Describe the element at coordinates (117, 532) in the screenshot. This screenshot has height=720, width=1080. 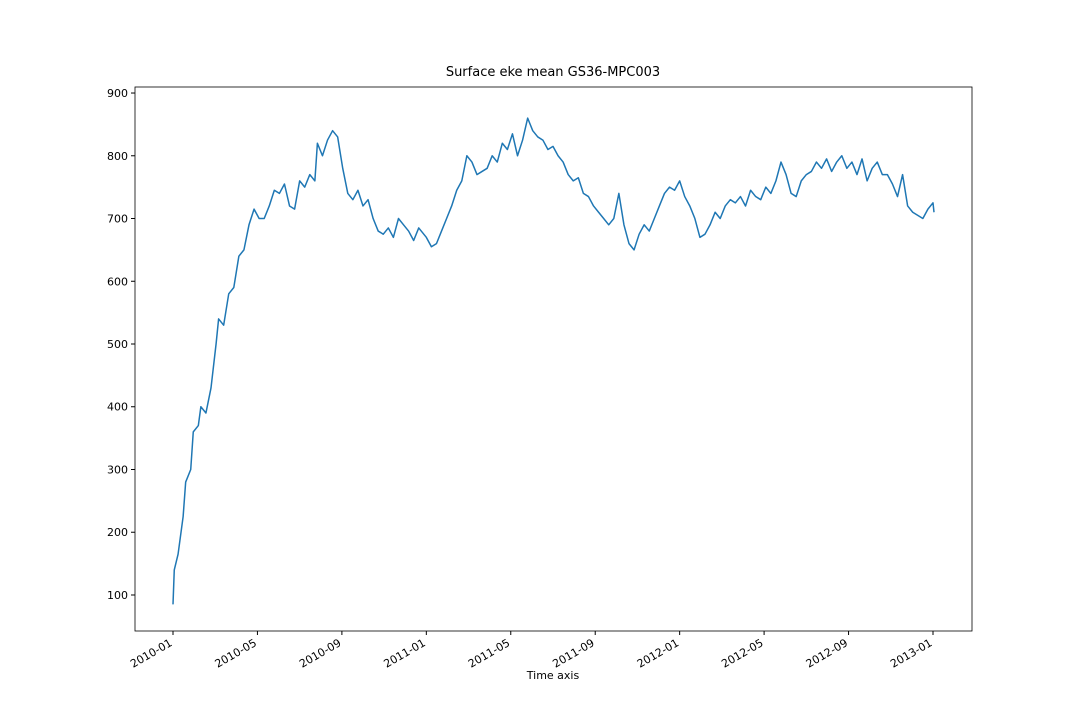
I see `y-tick-label: 200` at that location.